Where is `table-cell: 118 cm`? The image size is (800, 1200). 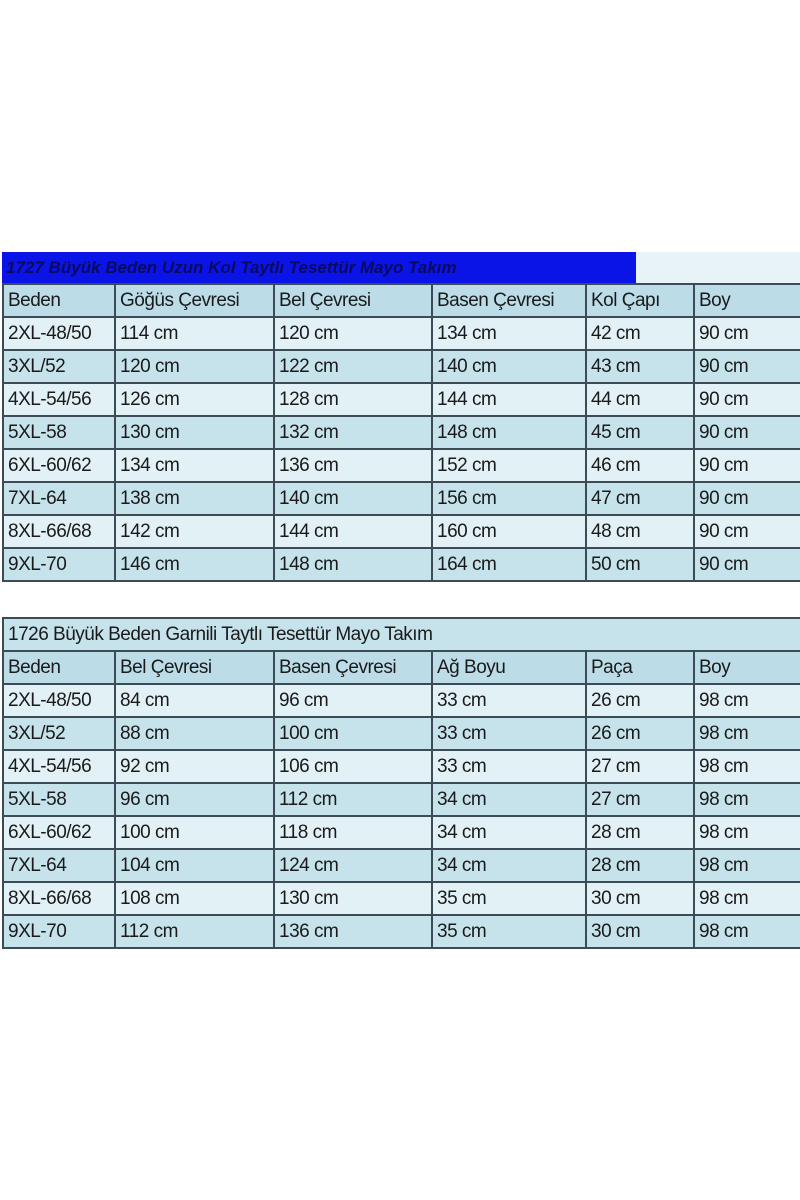
table-cell: 118 cm is located at coordinates (353, 832).